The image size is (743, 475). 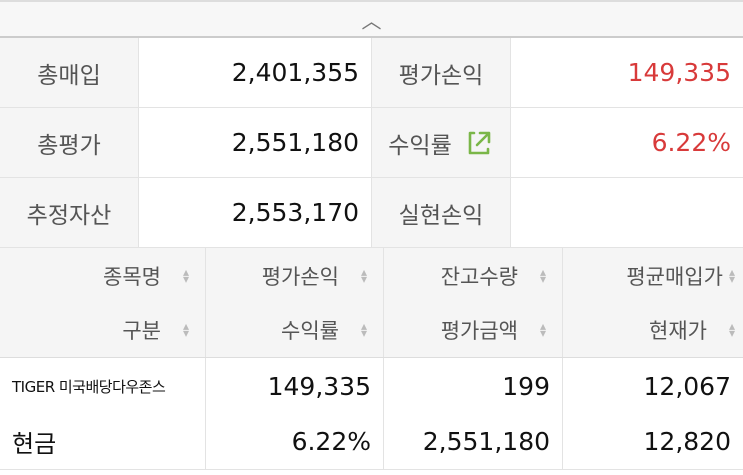 I want to click on header-label: 수익률, so click(x=310, y=331).